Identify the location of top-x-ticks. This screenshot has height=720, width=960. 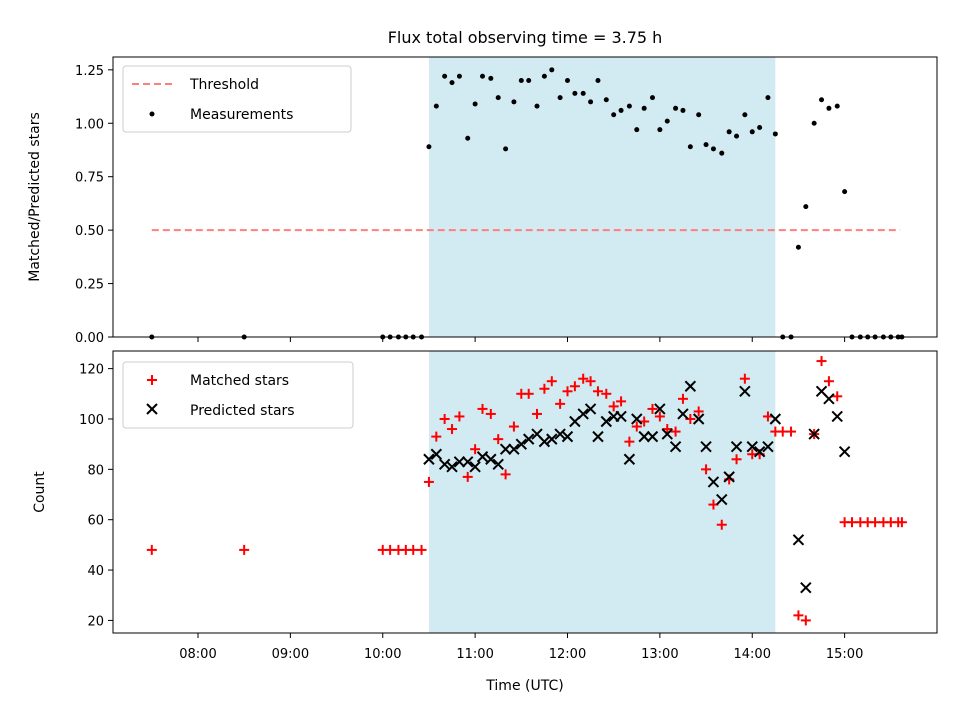
(521, 339).